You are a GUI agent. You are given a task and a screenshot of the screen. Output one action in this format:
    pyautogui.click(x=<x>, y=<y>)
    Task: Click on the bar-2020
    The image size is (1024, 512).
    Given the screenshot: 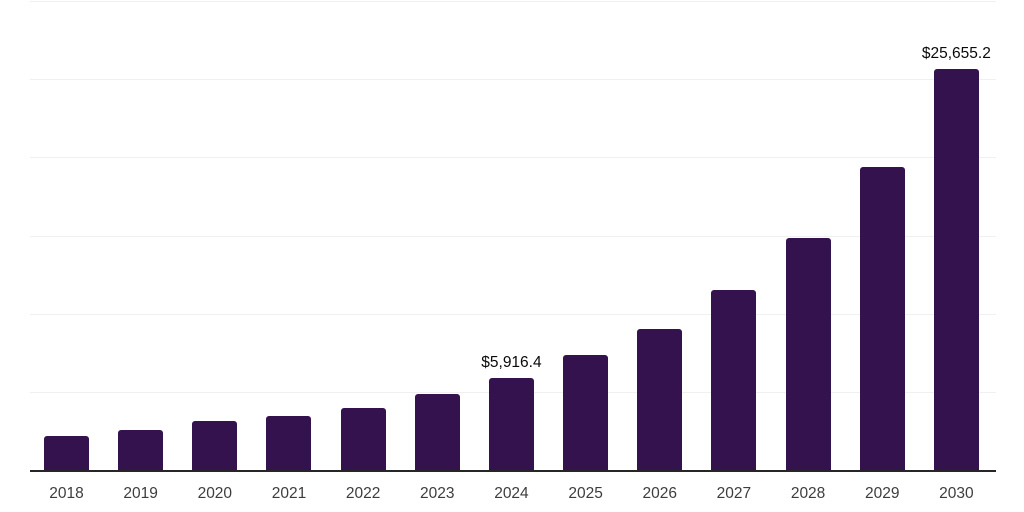 What is the action you would take?
    pyautogui.click(x=215, y=445)
    